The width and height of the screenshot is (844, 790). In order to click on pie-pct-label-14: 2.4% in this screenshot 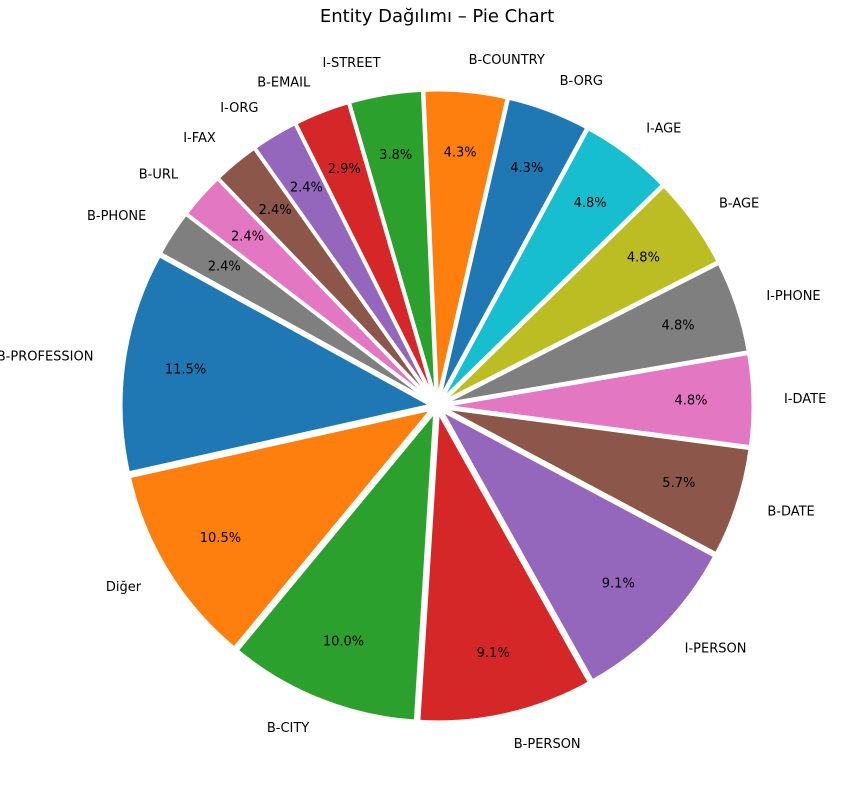, I will do `click(306, 188)`.